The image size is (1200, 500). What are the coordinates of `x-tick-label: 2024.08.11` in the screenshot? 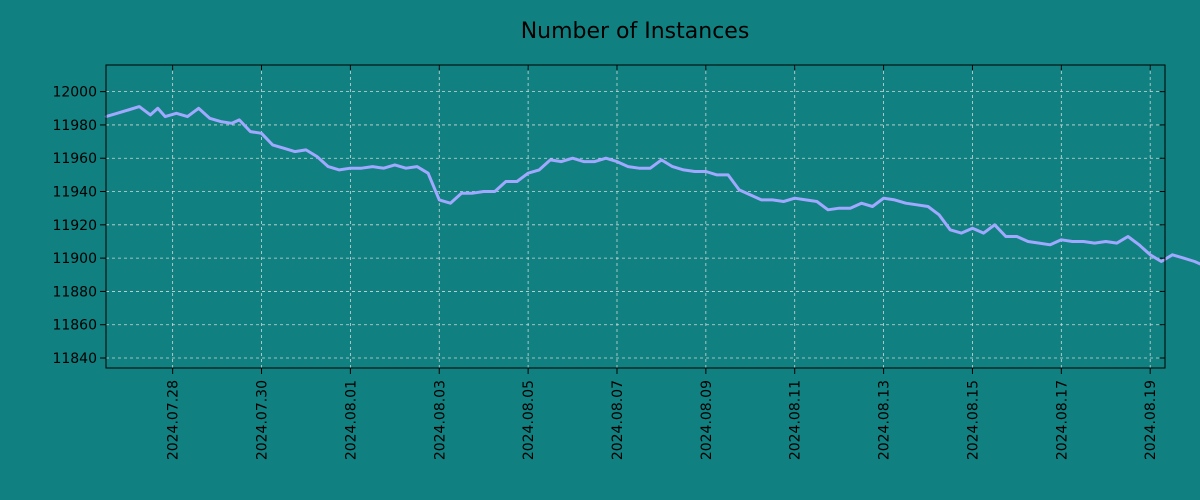 It's located at (796, 420).